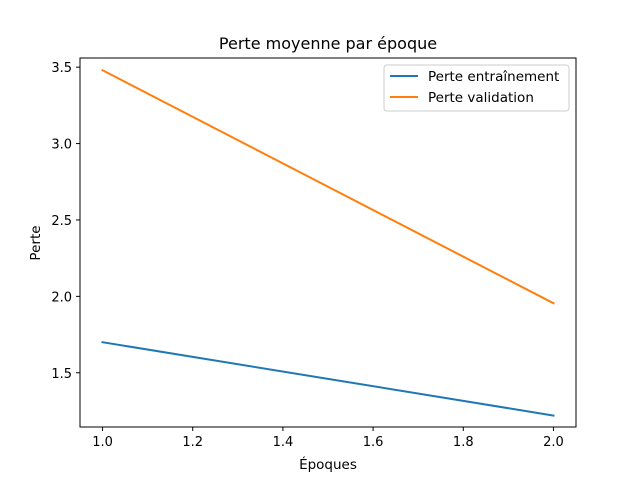 The height and width of the screenshot is (480, 640). Describe the element at coordinates (481, 98) in the screenshot. I see `legend-label-perte-validation: Perte validation` at that location.